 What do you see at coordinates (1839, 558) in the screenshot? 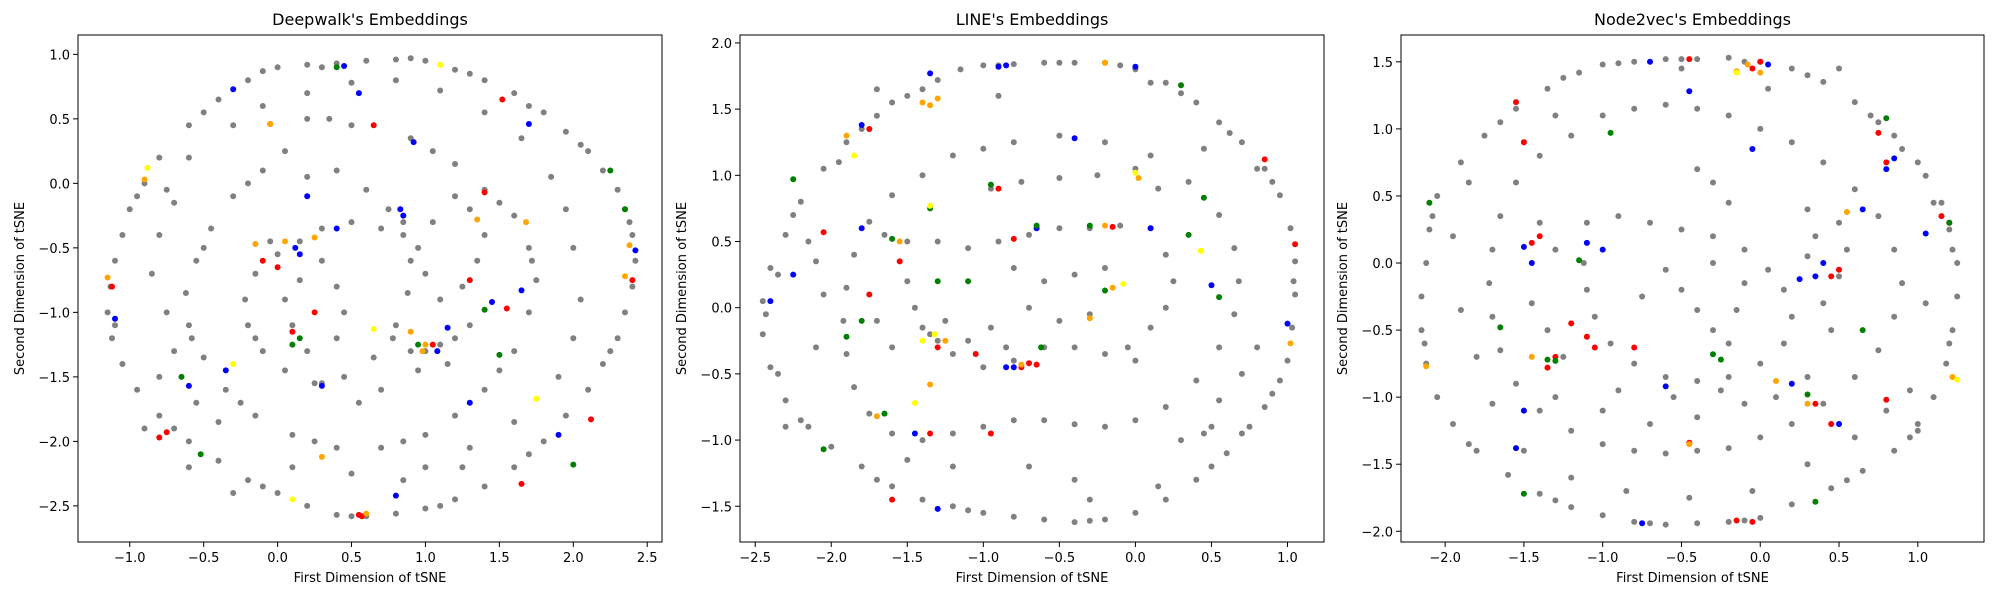
I see `x-tick-label: 0.5` at bounding box center [1839, 558].